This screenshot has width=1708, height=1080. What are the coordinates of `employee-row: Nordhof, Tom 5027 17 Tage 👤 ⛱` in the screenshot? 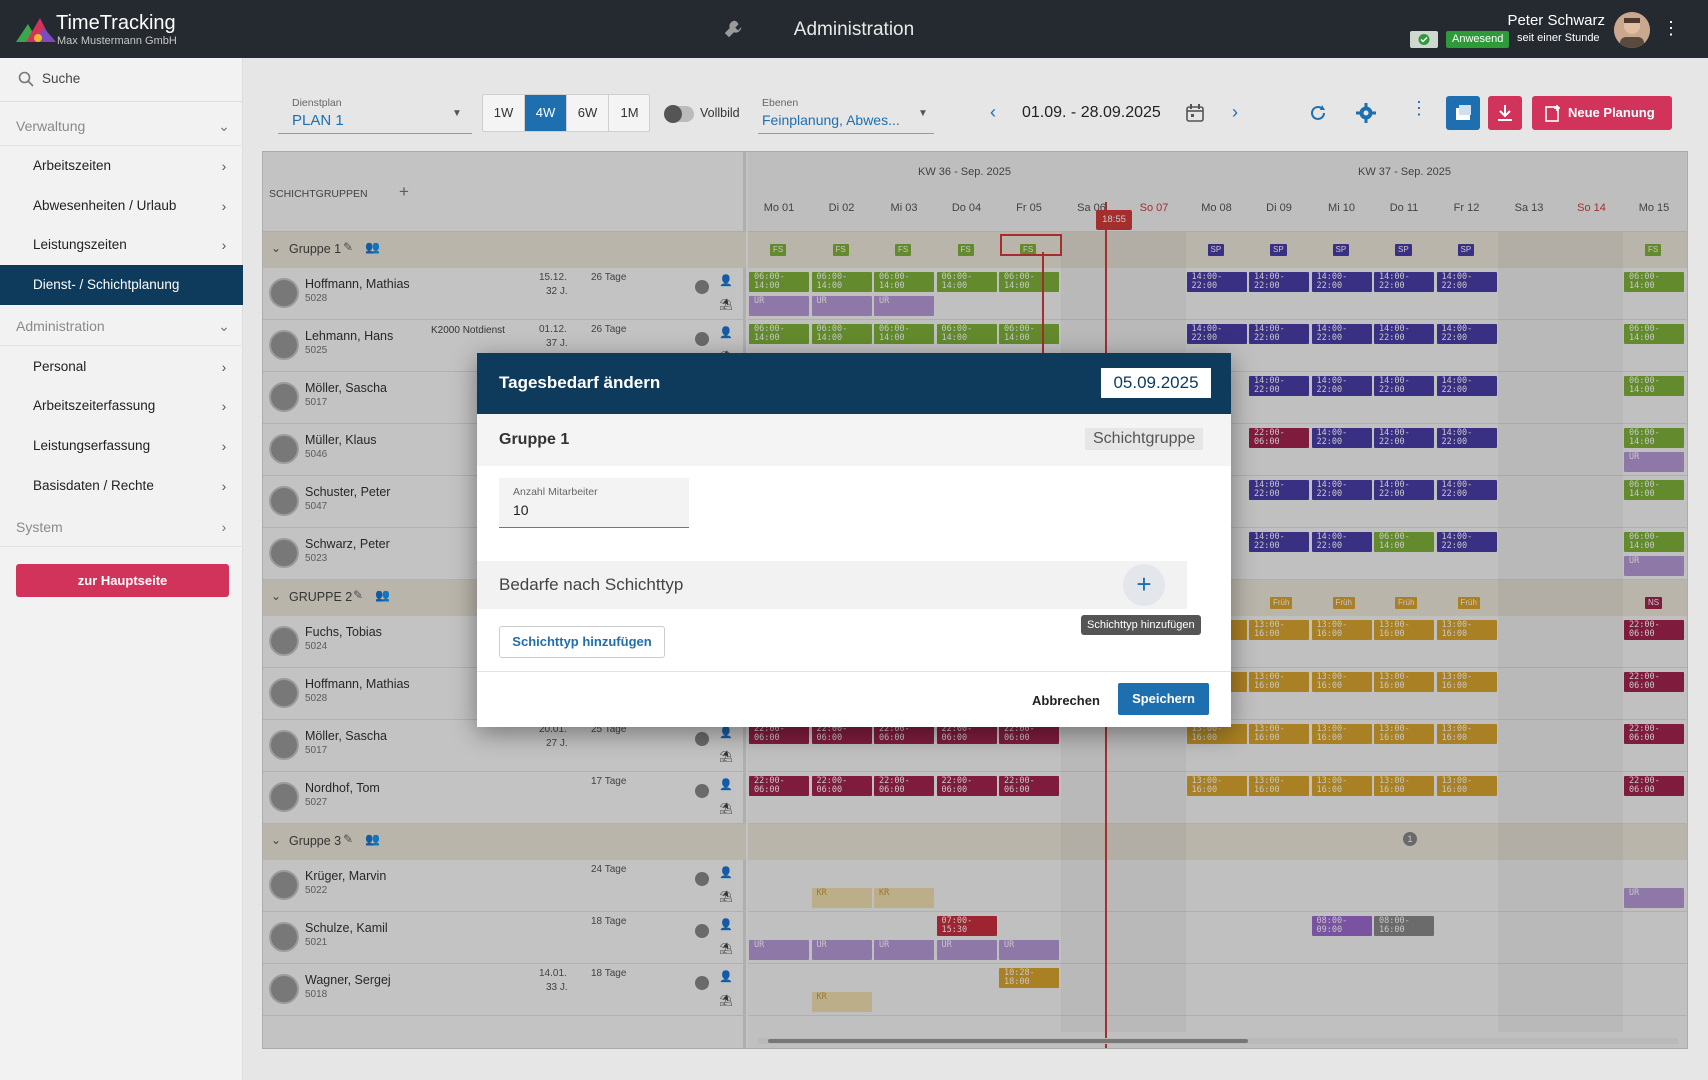 It's located at (504, 798).